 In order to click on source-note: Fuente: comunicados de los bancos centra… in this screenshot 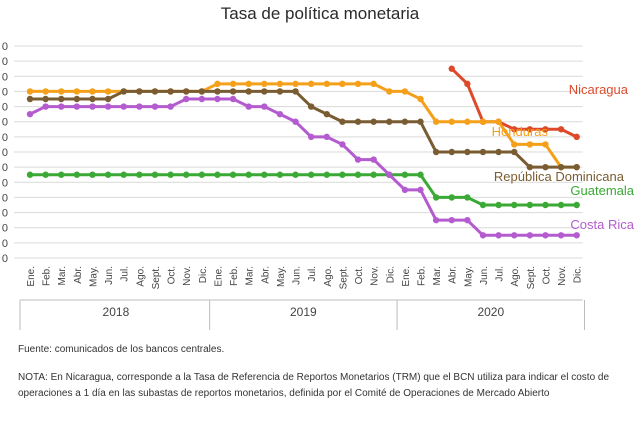, I will do `click(121, 349)`.